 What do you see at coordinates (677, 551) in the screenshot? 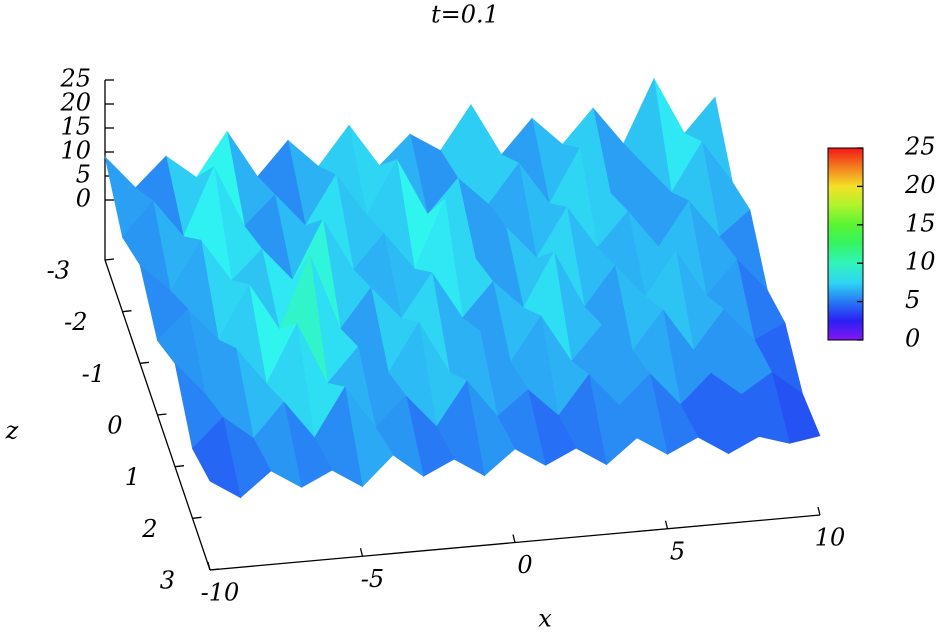
I see `x-tick-label: 5` at bounding box center [677, 551].